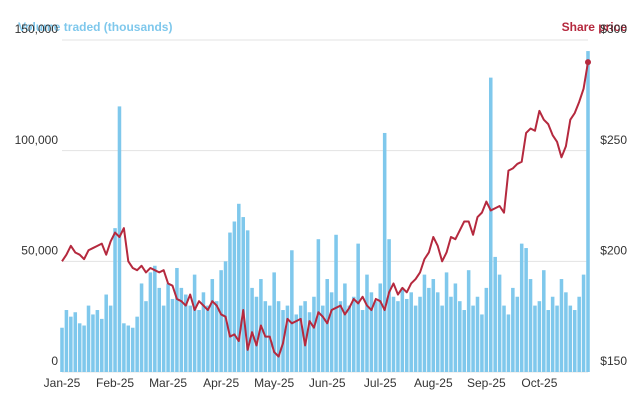  Describe the element at coordinates (115, 383) in the screenshot. I see `x-tick-label: Feb-25` at that location.